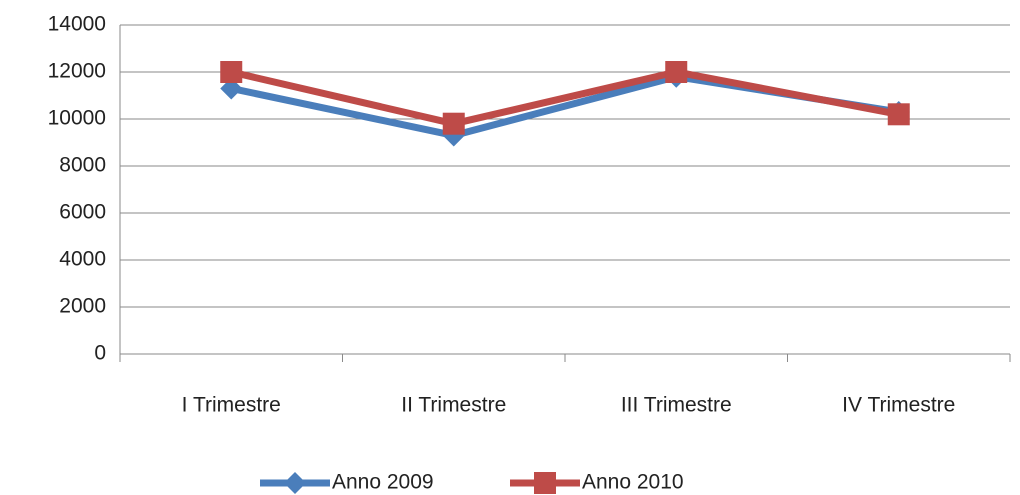 This screenshot has width=1020, height=495. What do you see at coordinates (100, 353) in the screenshot?
I see `y-tick-label: 0` at bounding box center [100, 353].